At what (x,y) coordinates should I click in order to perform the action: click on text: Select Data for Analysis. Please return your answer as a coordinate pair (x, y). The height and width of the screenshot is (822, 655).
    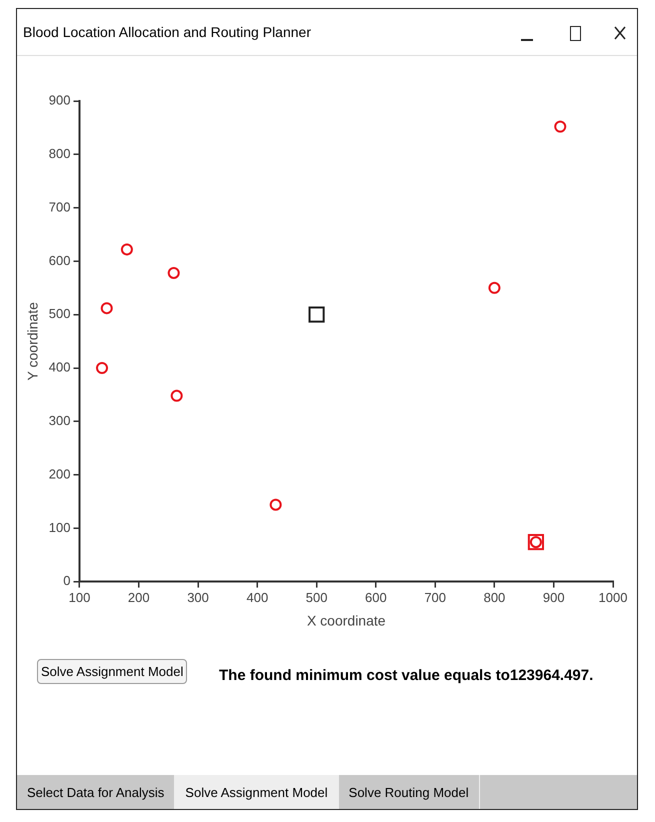
    Looking at the image, I should click on (96, 792).